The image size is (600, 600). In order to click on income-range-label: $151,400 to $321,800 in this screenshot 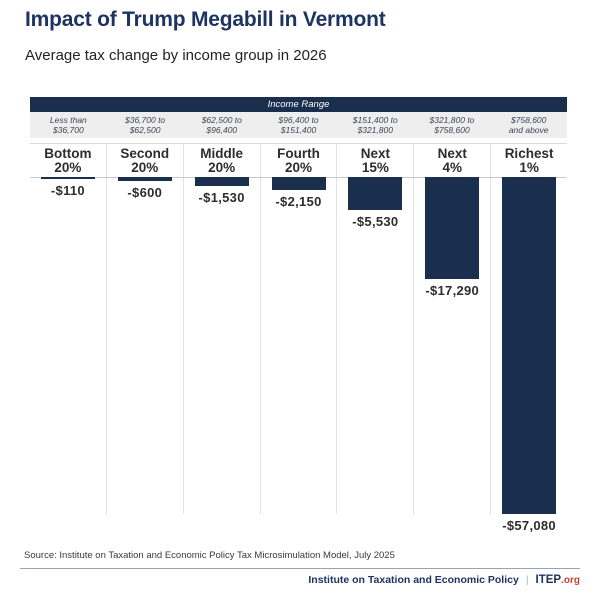, I will do `click(375, 125)`.